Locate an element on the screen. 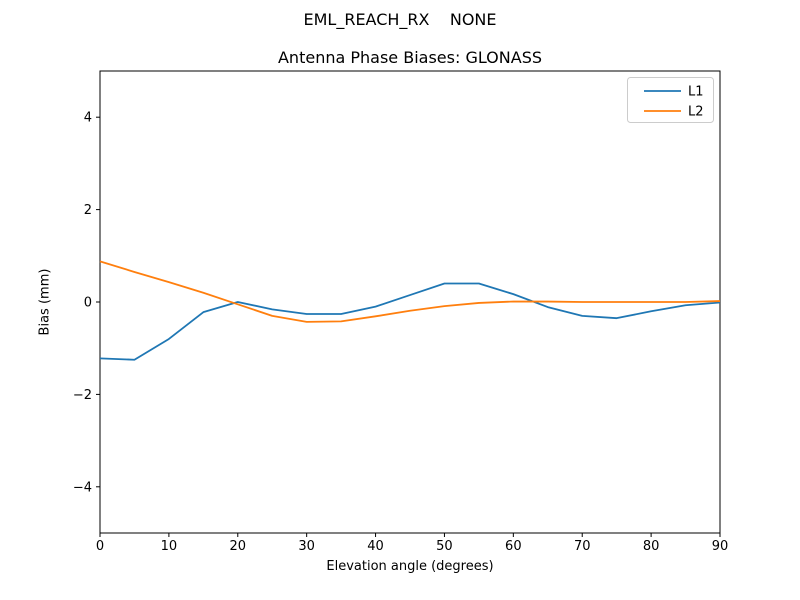 Image resolution: width=800 pixels, height=600 pixels. y-tick-label: 4 is located at coordinates (88, 118).